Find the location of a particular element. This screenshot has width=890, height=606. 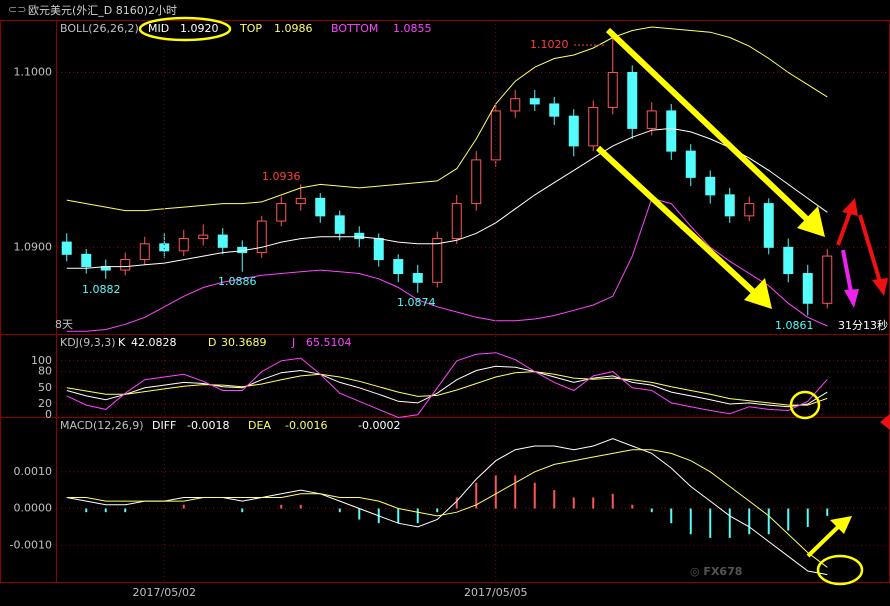

annotation: 1.0882 is located at coordinates (101, 289).